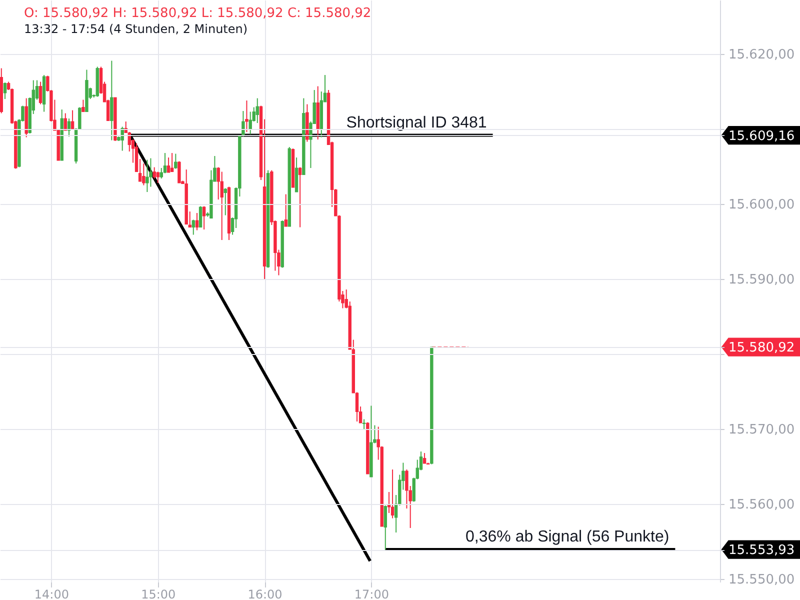 This screenshot has height=600, width=800. What do you see at coordinates (761, 55) in the screenshot?
I see `y-tick-label: 15.620,00` at bounding box center [761, 55].